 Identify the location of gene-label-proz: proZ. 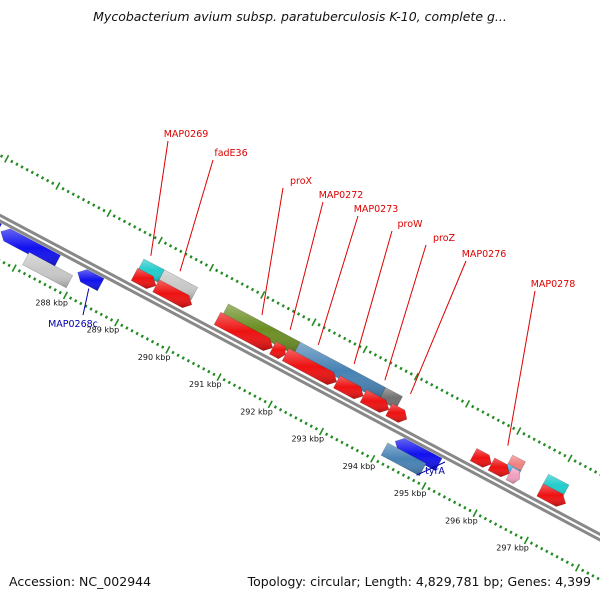
(444, 238).